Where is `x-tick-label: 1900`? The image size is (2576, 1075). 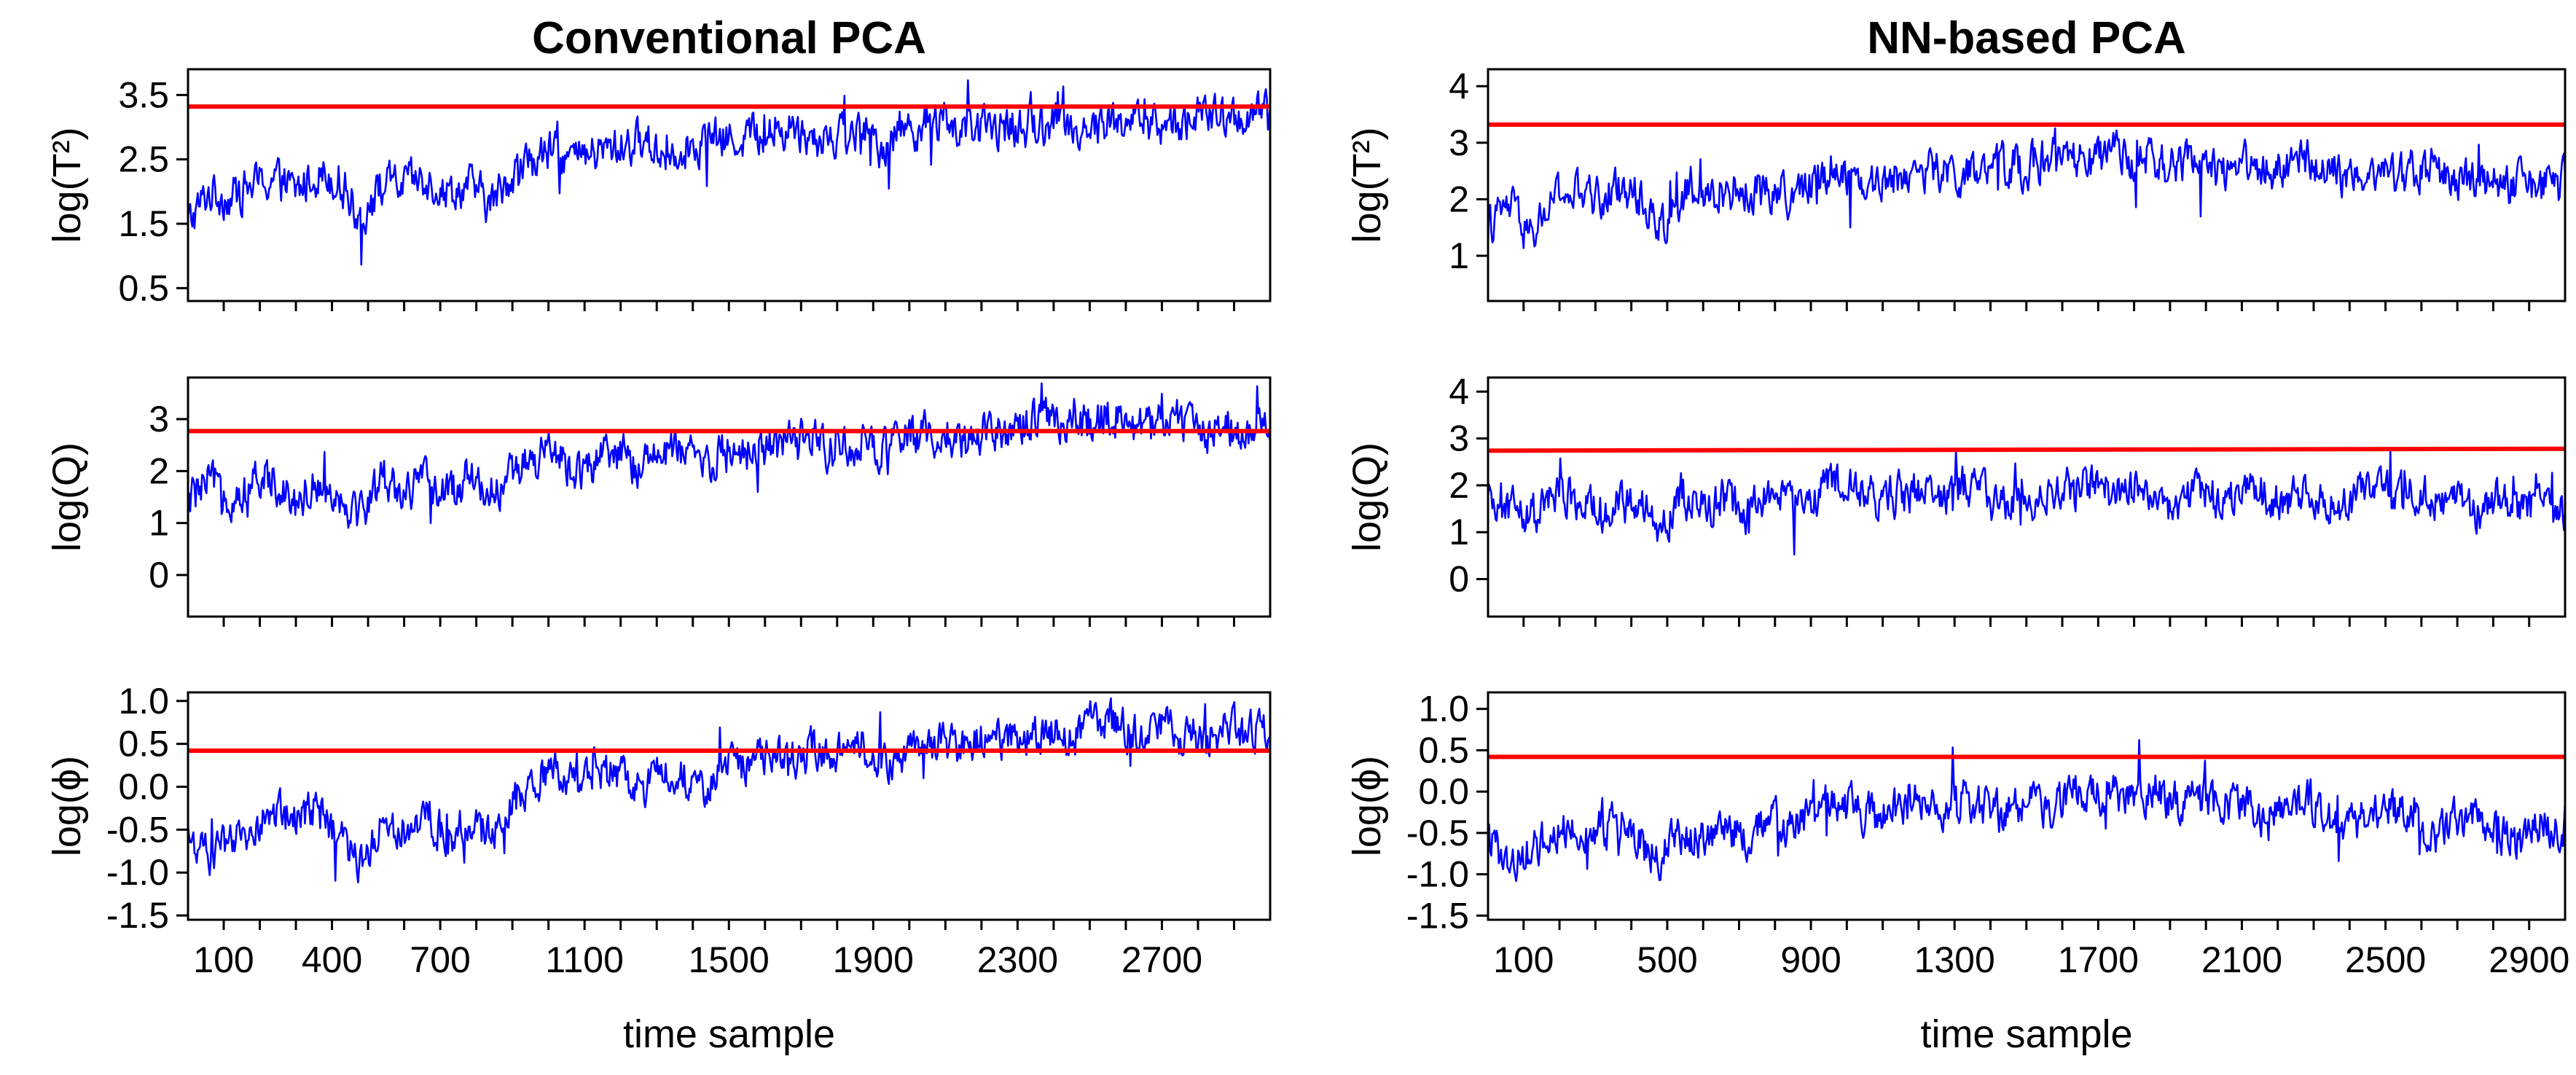 x-tick-label: 1900 is located at coordinates (873, 959).